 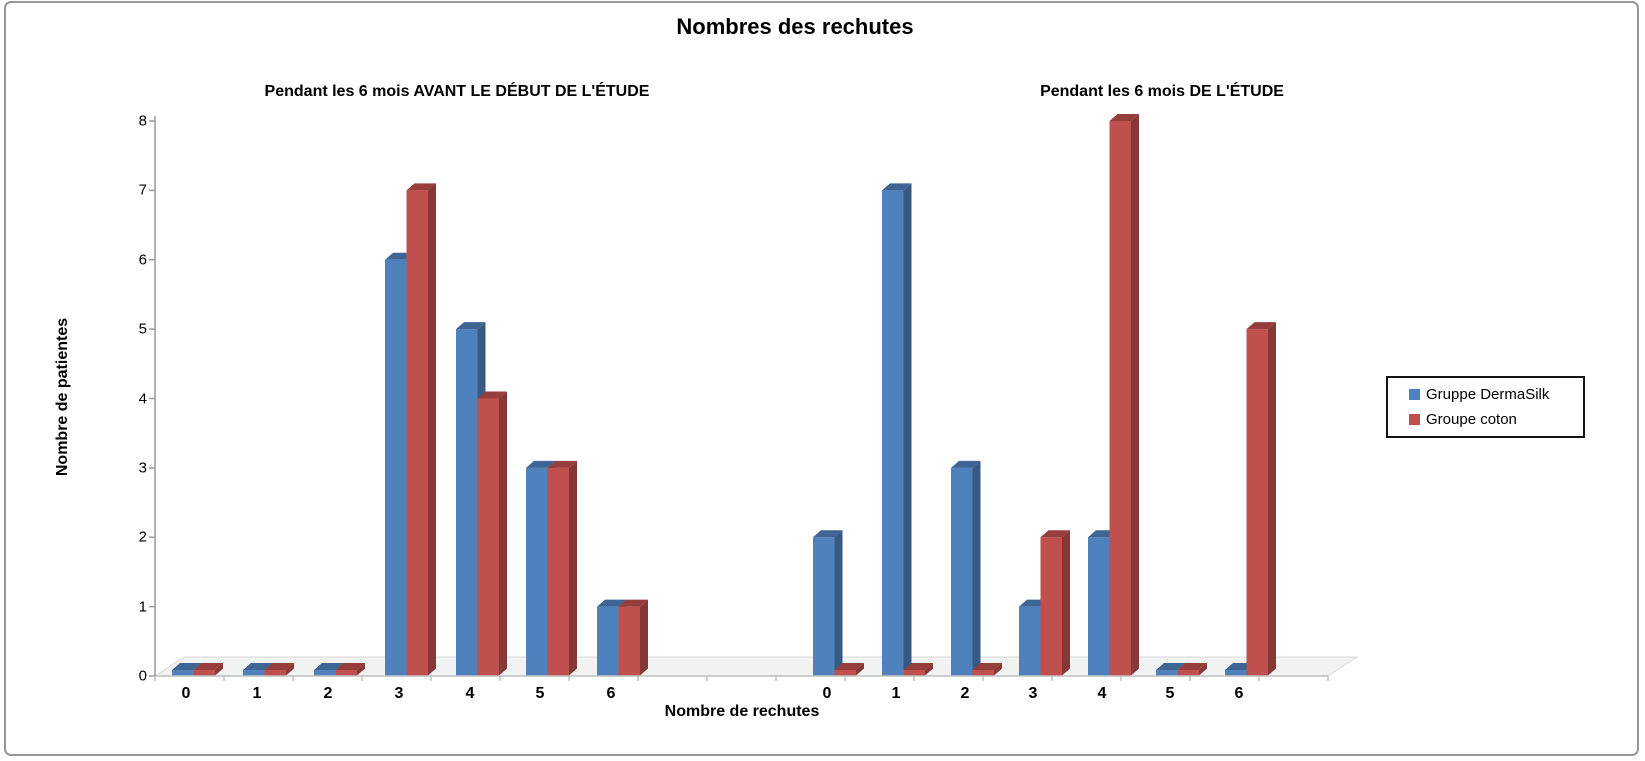 What do you see at coordinates (1170, 693) in the screenshot?
I see `x-tick-label-group2-5: 5` at bounding box center [1170, 693].